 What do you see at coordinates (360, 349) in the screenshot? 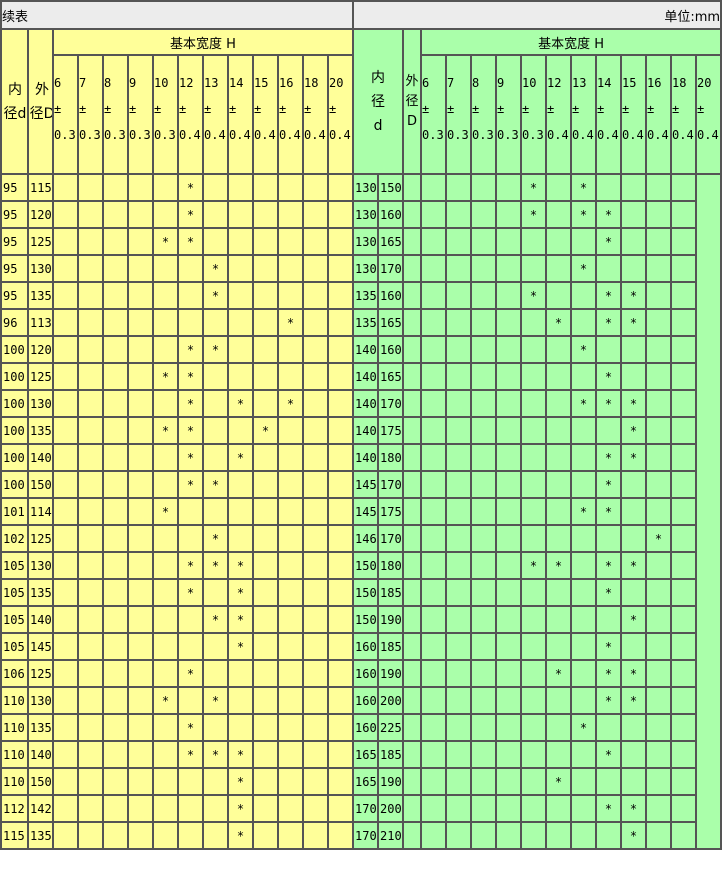
I see `table-row: 100 120 * * 140 160 *` at bounding box center [360, 349].